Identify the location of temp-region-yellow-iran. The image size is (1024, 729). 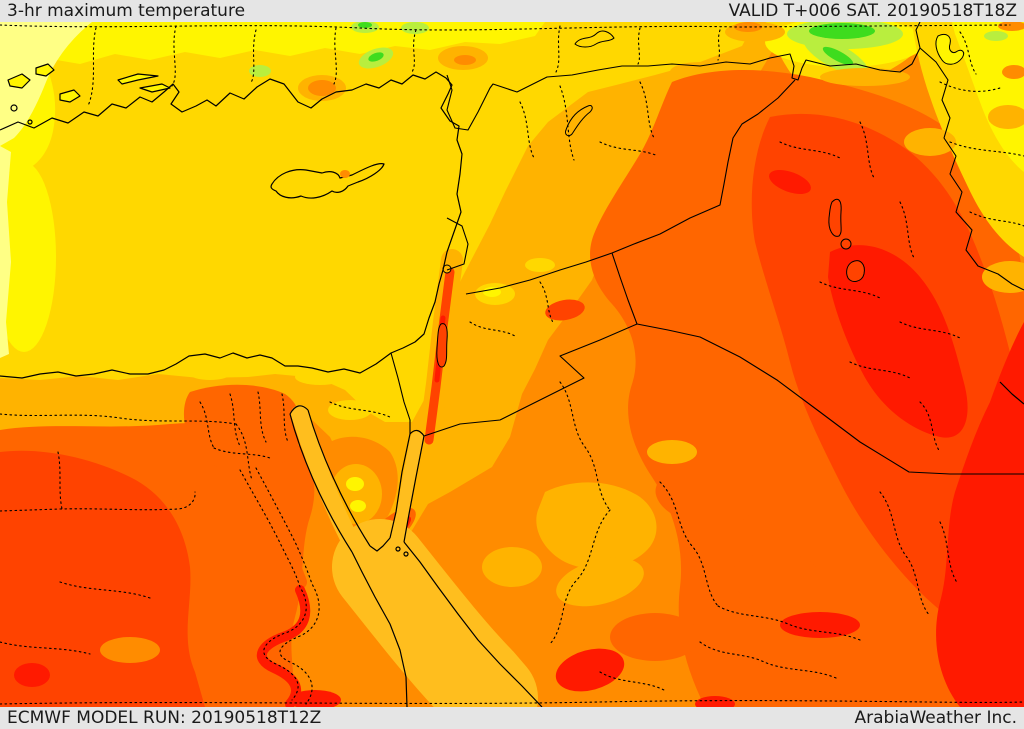
(982, 97).